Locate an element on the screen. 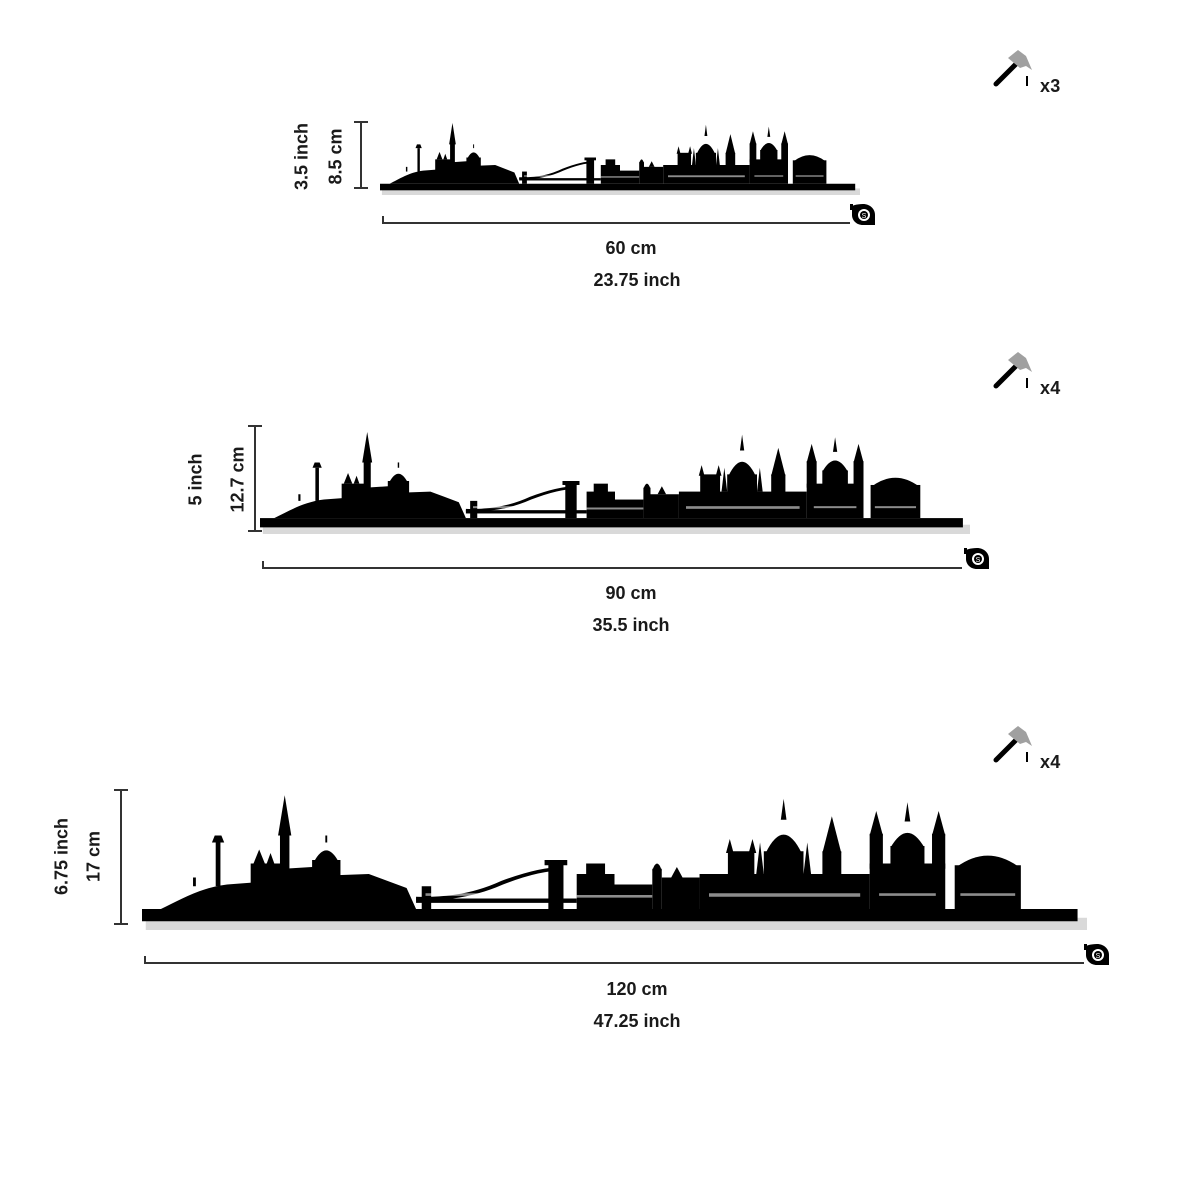  height-cm-label: 12.7 cm is located at coordinates (237, 479).